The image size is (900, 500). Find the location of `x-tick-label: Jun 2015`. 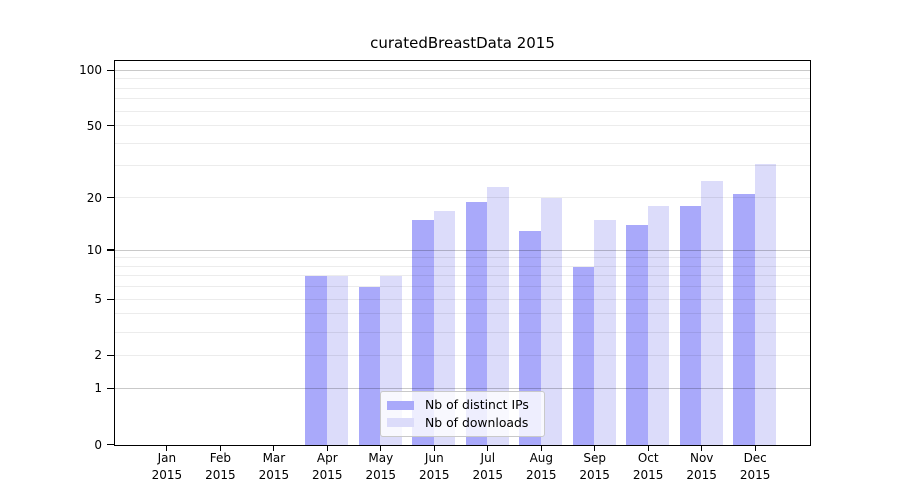

x-tick-label: Jun 2015 is located at coordinates (434, 466).